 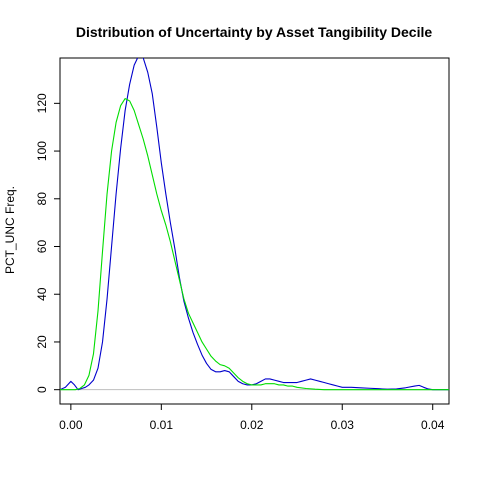 I want to click on y-axis-label: PCT_UNC Freq., so click(x=10, y=230).